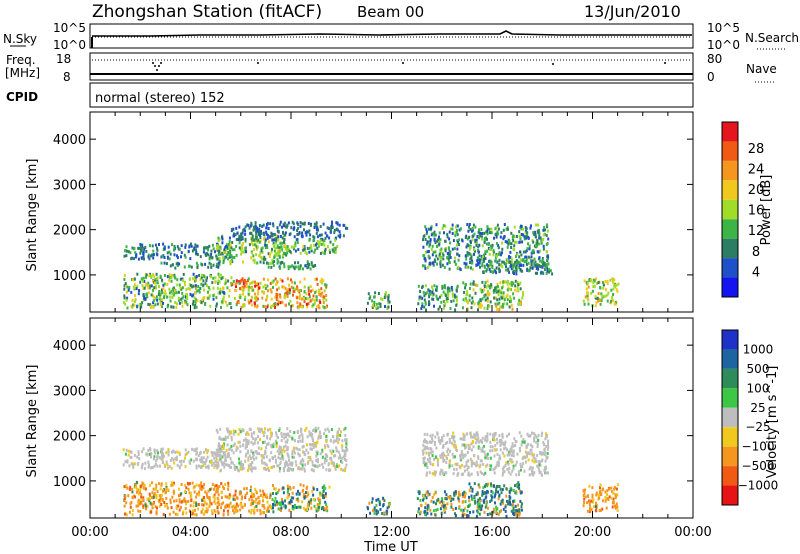 The height and width of the screenshot is (554, 800). Describe the element at coordinates (390, 12) in the screenshot. I see `beam-label: Beam 00` at that location.